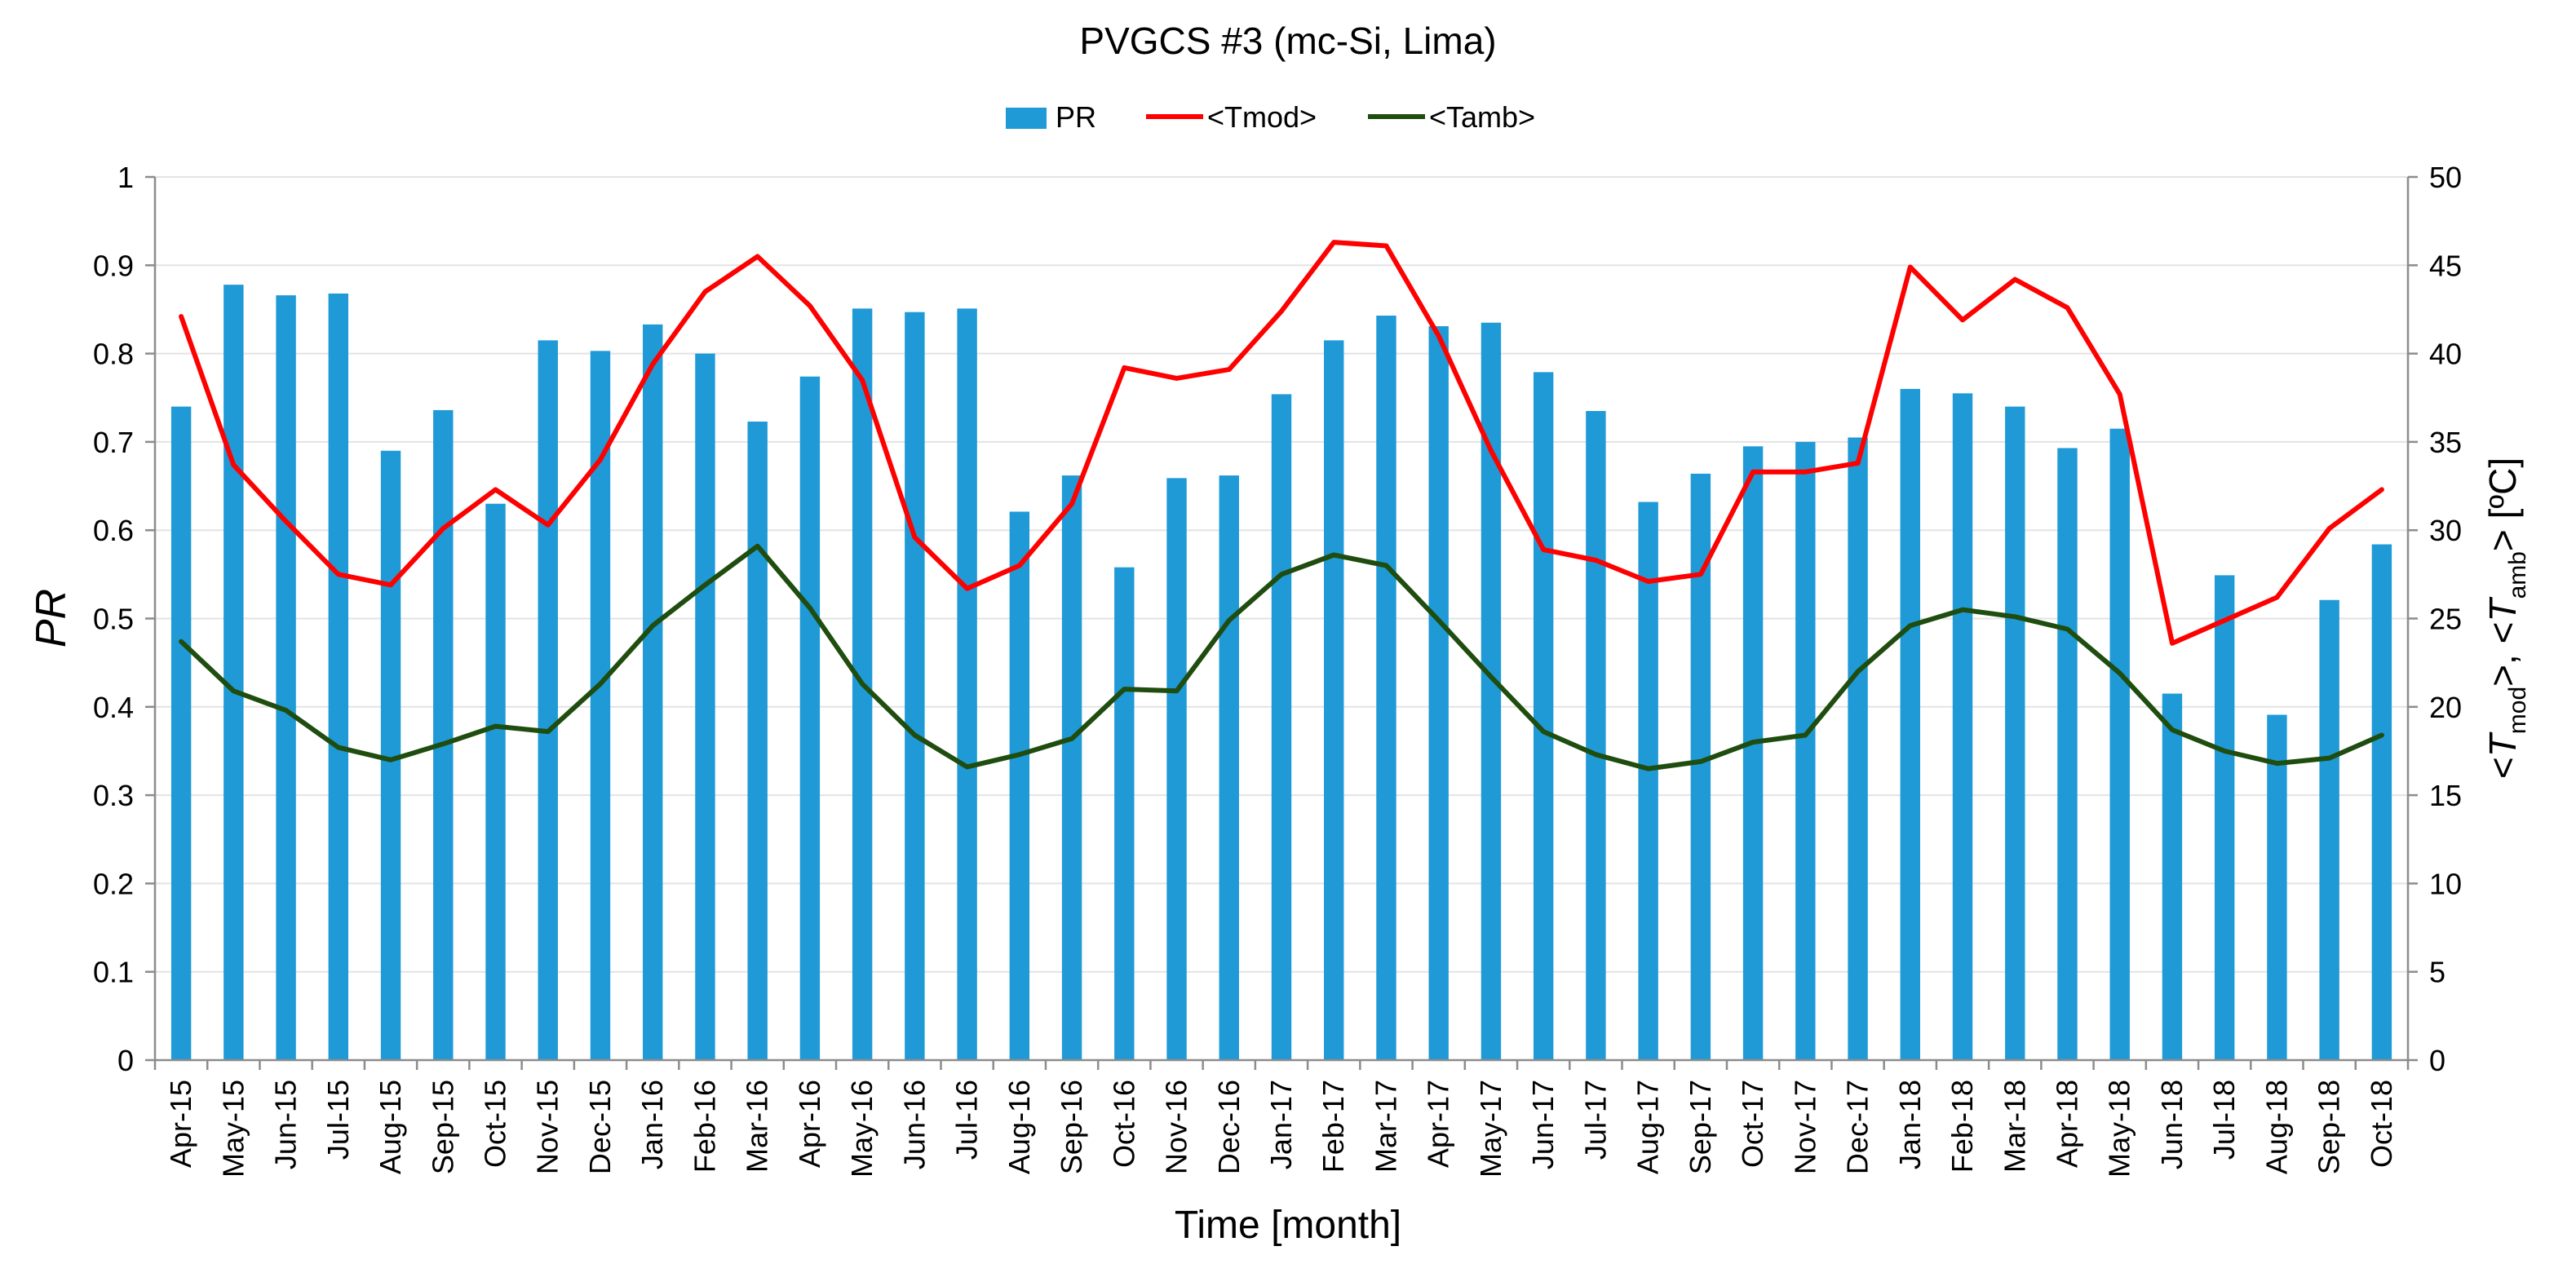 The height and width of the screenshot is (1286, 2576). I want to click on y2-tick-label: 0, so click(2437, 1060).